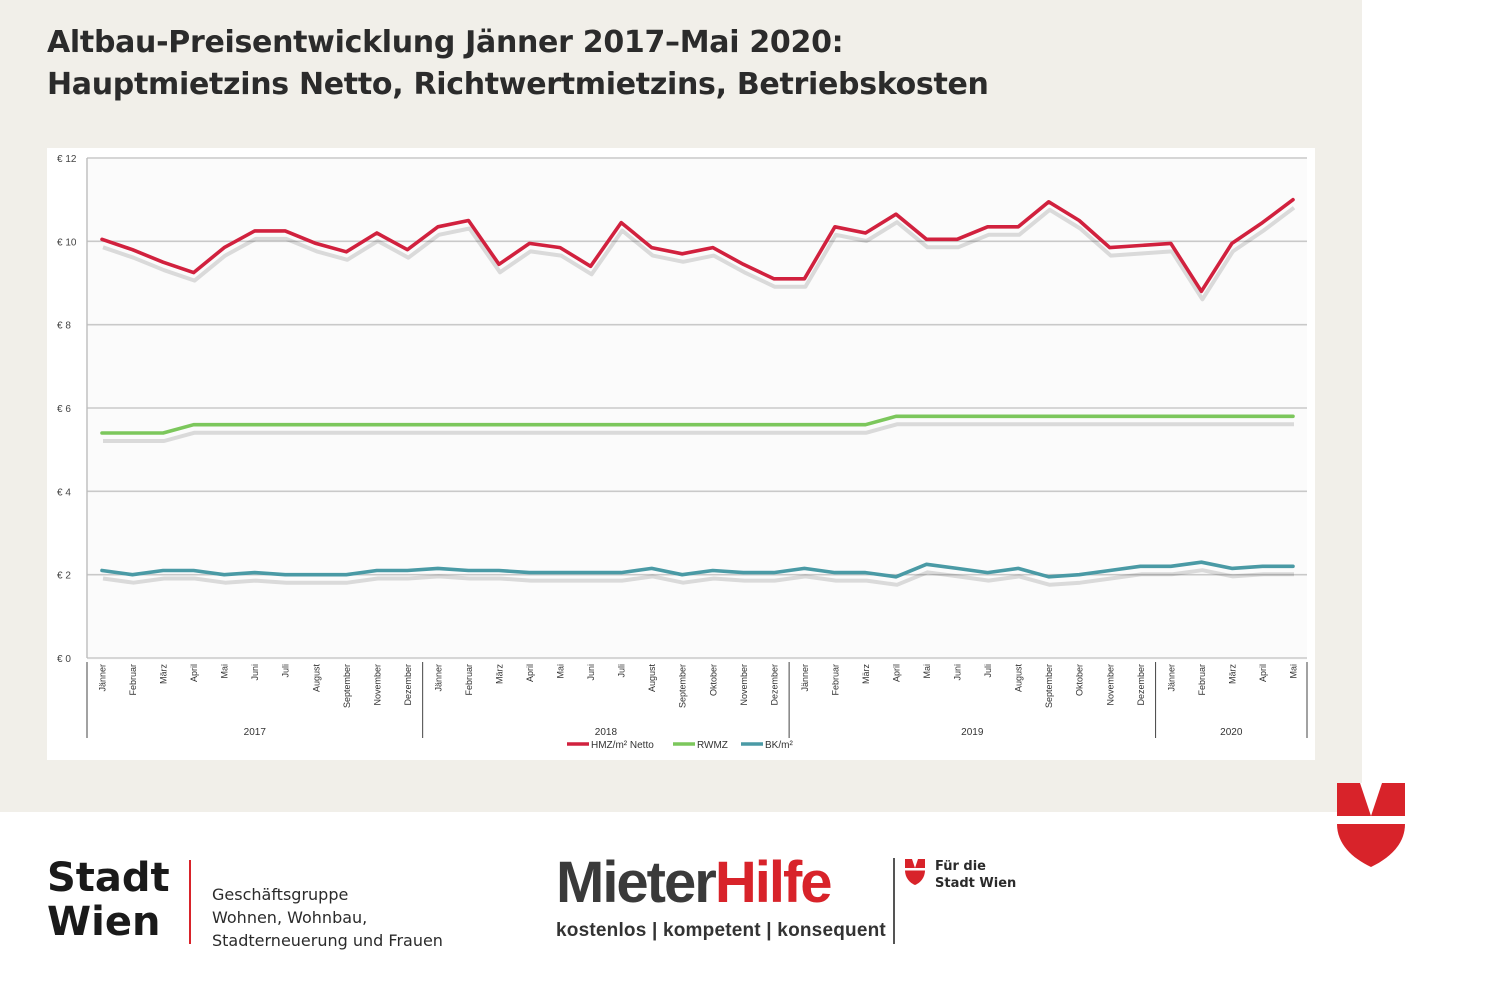  Describe the element at coordinates (975, 875) in the screenshot. I see `fuer-die-stadt-wien: Für die Stadt Wien` at that location.